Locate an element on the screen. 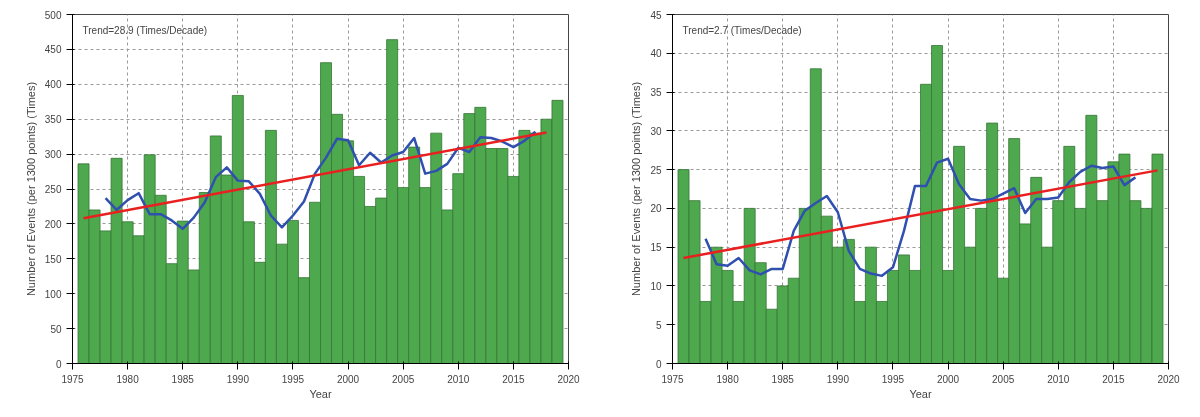 This screenshot has width=1200, height=417. y-tick-label: 5 is located at coordinates (658, 325).